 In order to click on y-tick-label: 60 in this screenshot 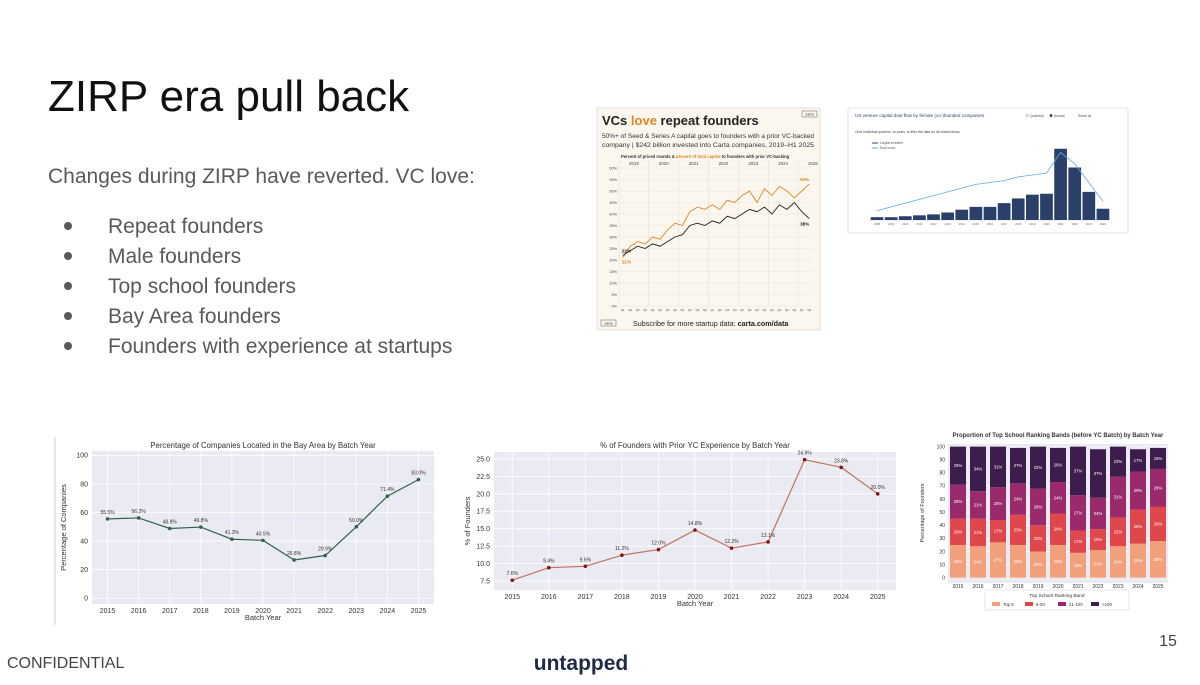, I will do `click(942, 500)`.